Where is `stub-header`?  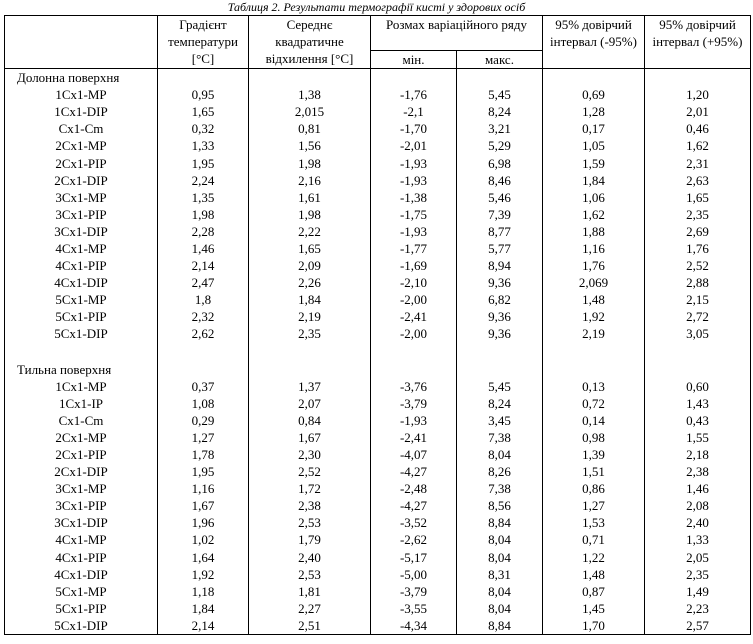
stub-header is located at coordinates (81, 42).